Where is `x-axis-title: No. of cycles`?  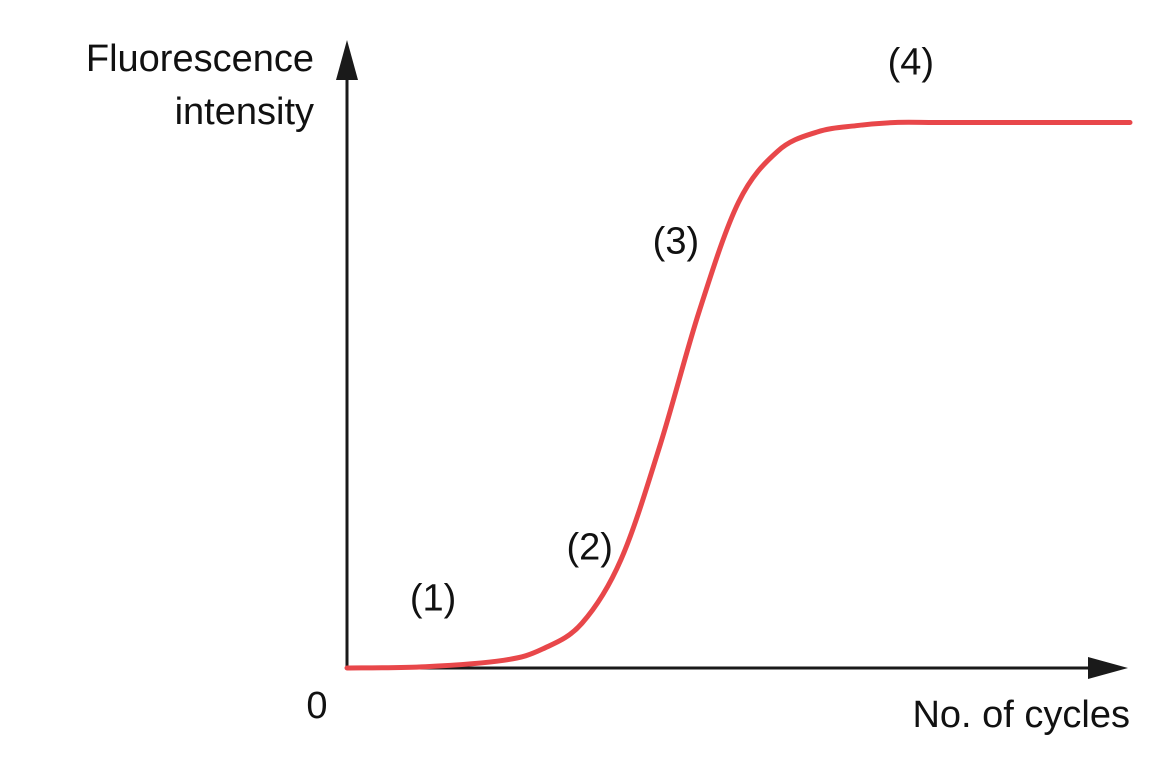 x-axis-title: No. of cycles is located at coordinates (1021, 715).